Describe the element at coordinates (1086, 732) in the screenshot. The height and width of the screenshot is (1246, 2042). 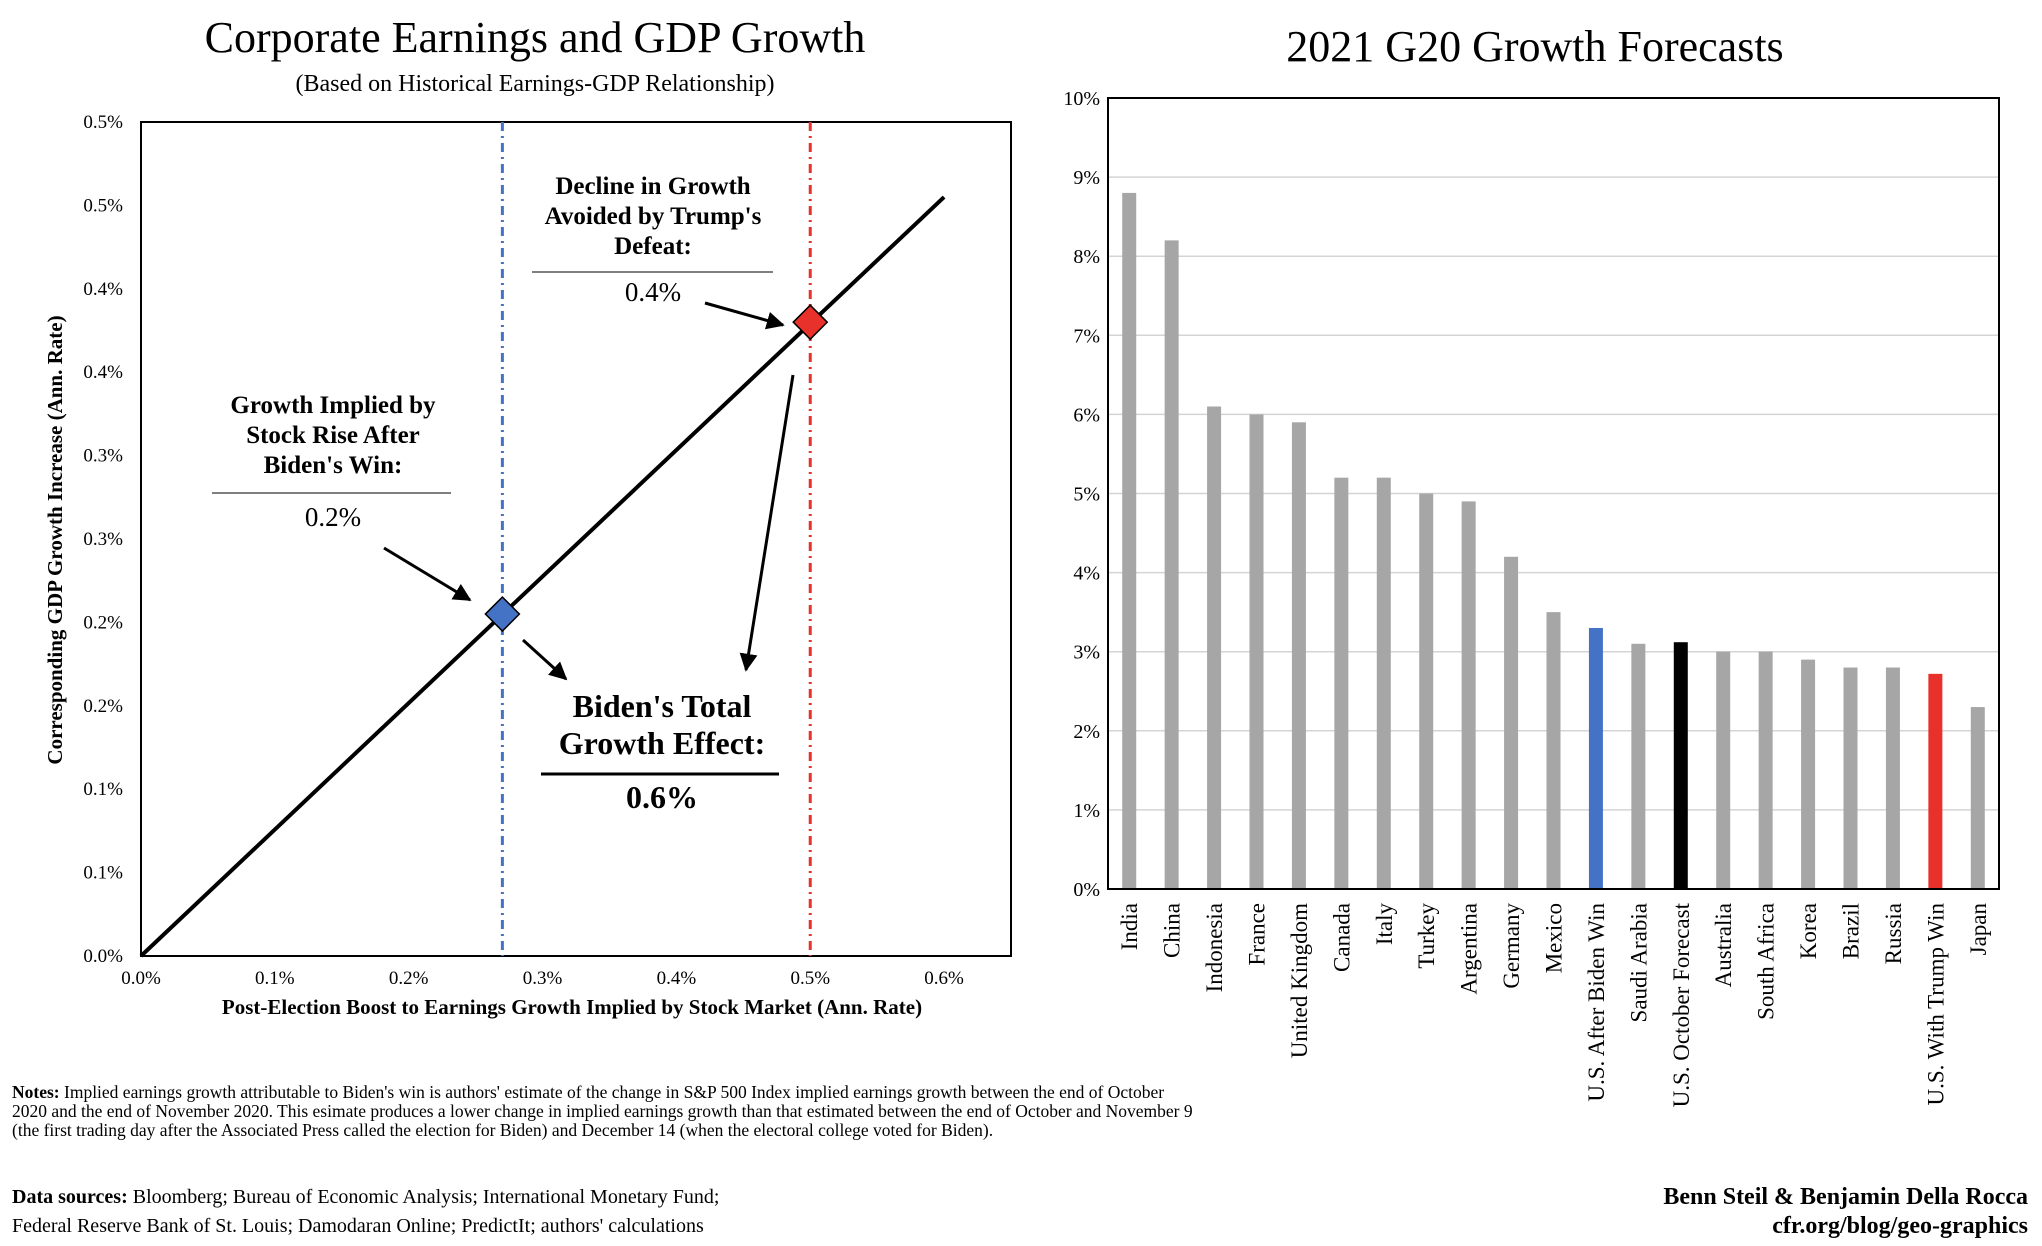
I see `right-y-tick-label: 2%` at that location.